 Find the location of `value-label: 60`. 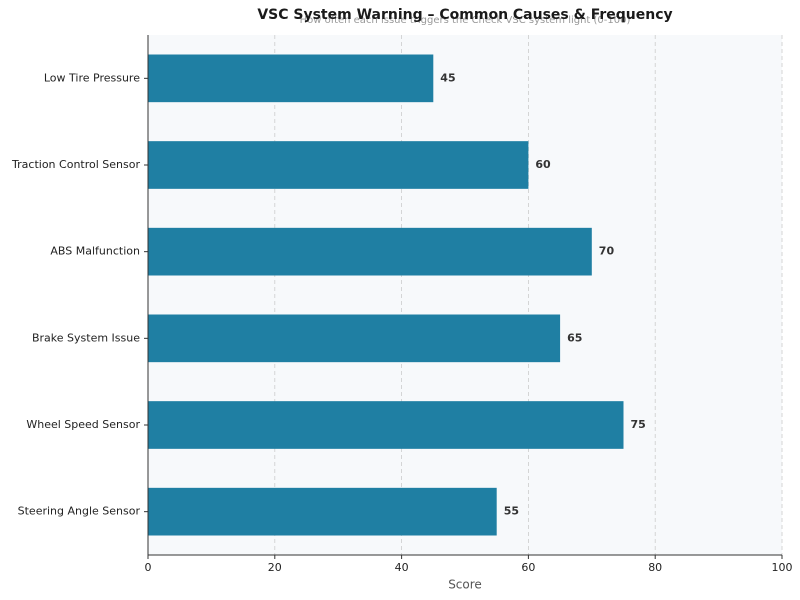

value-label: 60 is located at coordinates (543, 164).